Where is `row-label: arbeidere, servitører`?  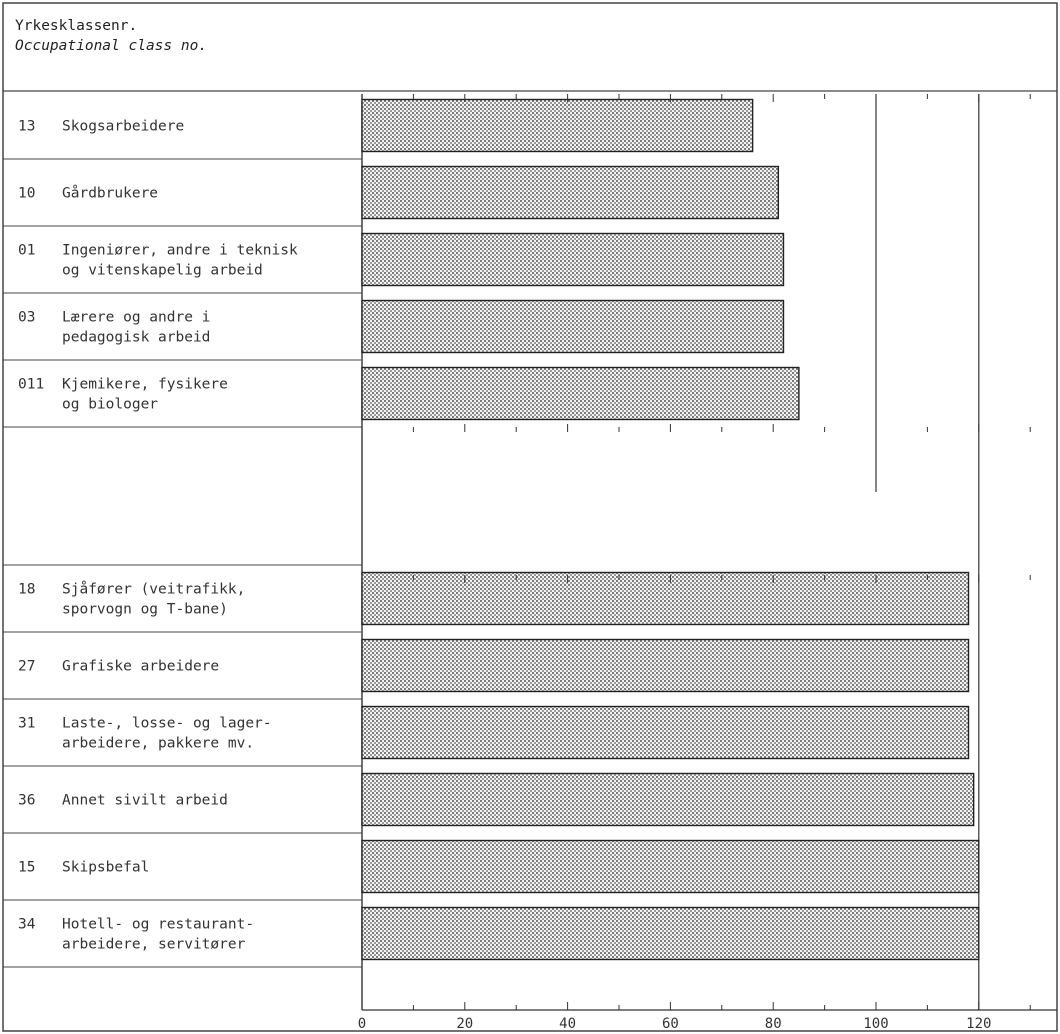
row-label: arbeidere, servitører is located at coordinates (154, 945).